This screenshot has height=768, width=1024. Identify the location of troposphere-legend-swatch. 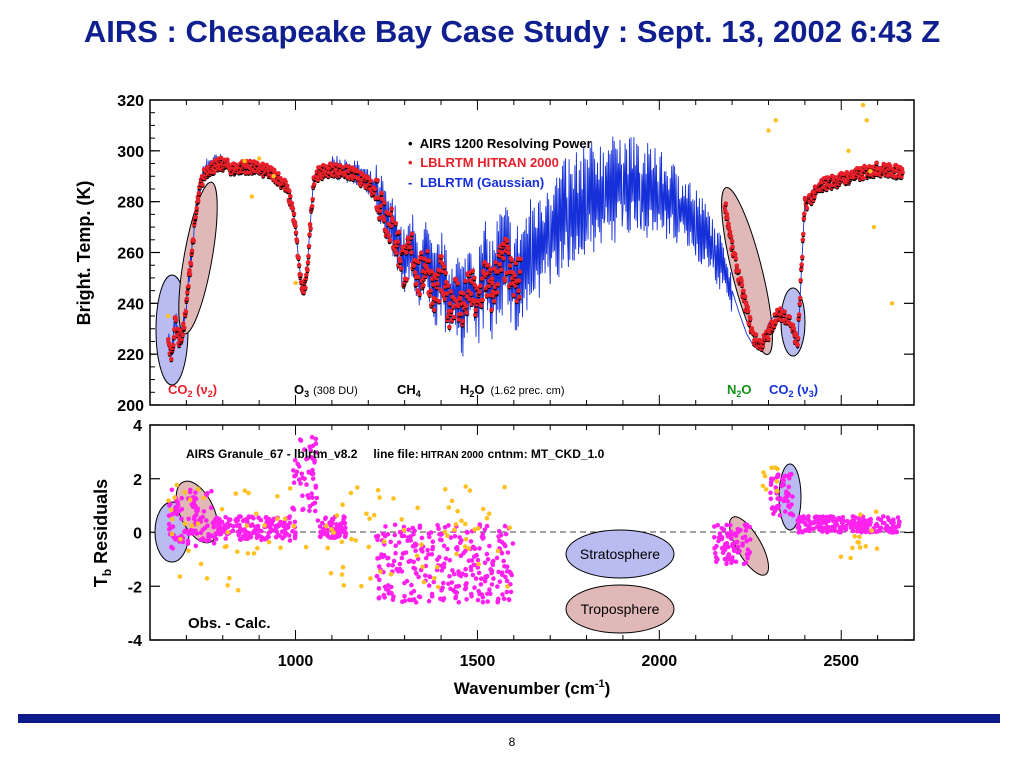
(620, 609).